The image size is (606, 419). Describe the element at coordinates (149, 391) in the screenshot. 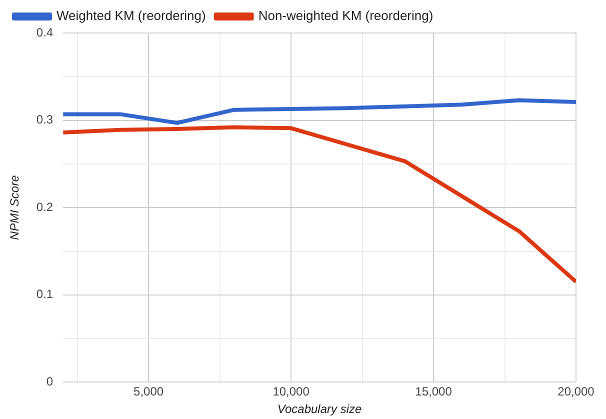

I see `x-tick-label: 5,000` at that location.